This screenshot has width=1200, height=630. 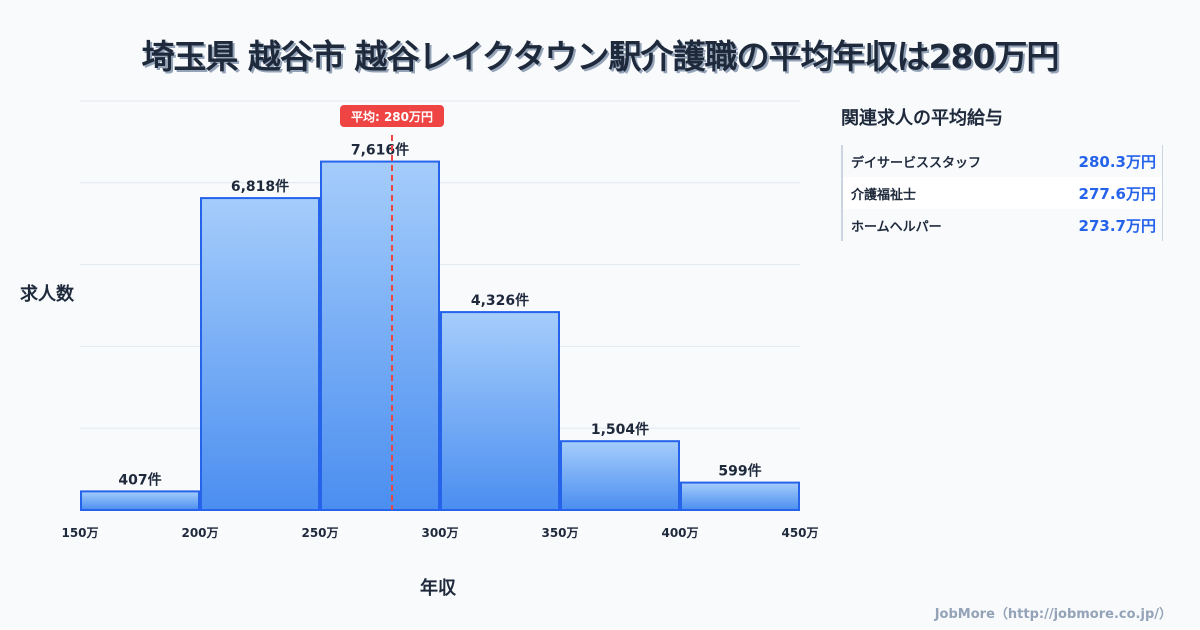 What do you see at coordinates (1002, 161) in the screenshot?
I see `table-row: デイサービススタッフ 280.3万円` at bounding box center [1002, 161].